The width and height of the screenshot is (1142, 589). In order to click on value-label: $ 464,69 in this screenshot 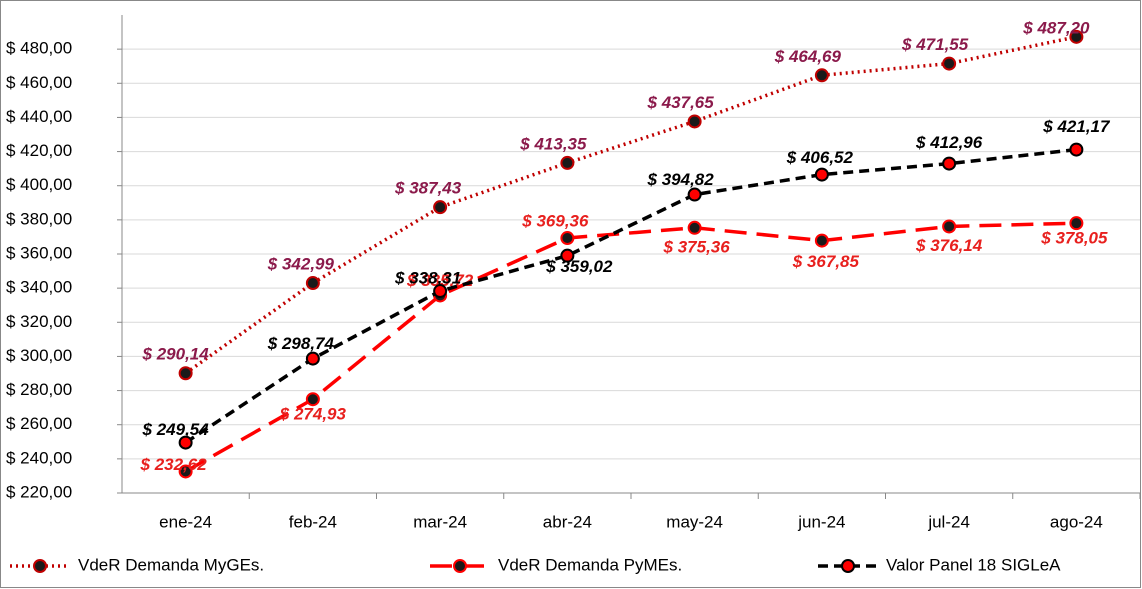, I will do `click(808, 56)`.